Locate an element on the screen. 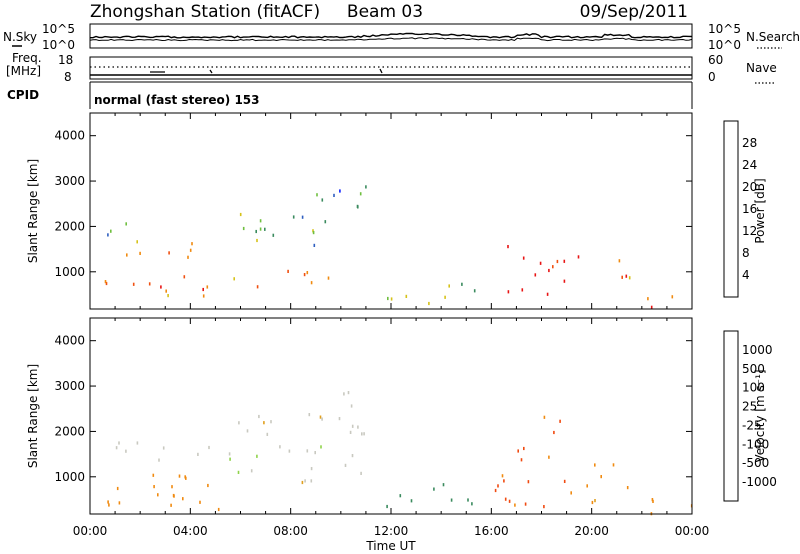 This screenshot has height=554, width=800. x-tick-label: 12:00 is located at coordinates (391, 531).